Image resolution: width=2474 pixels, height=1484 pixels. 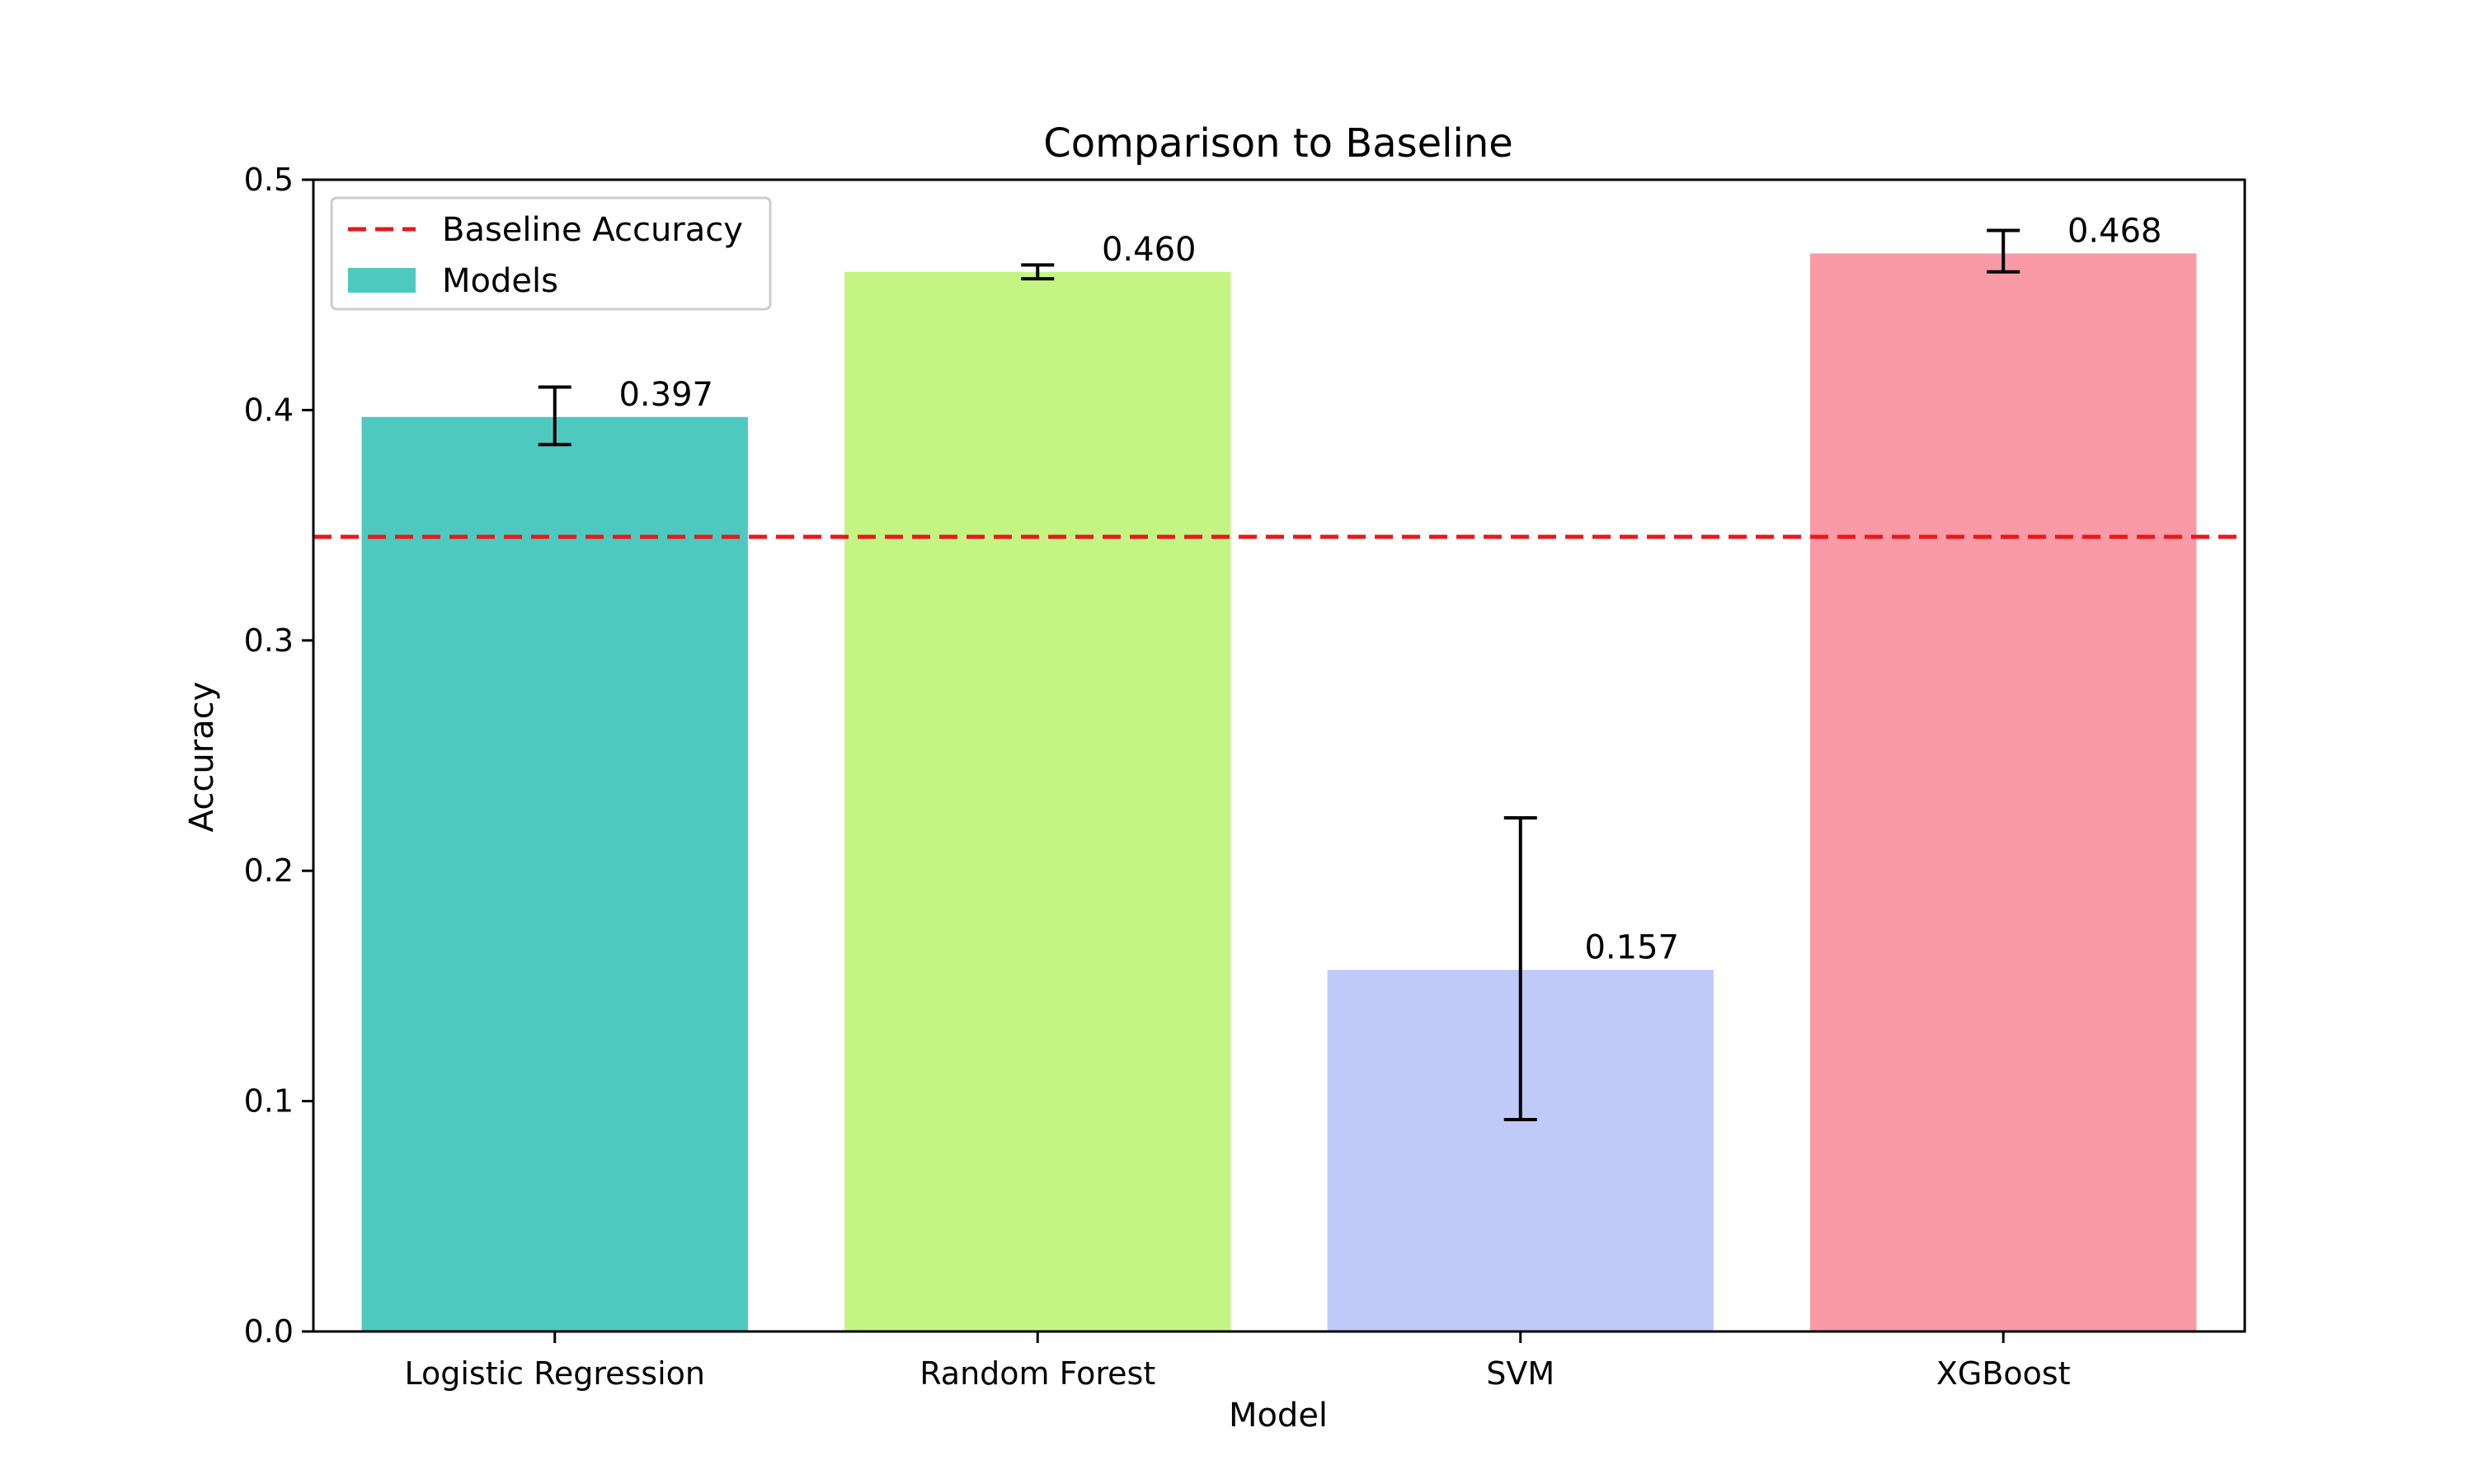 I want to click on data-label: 0.460, so click(x=1149, y=250).